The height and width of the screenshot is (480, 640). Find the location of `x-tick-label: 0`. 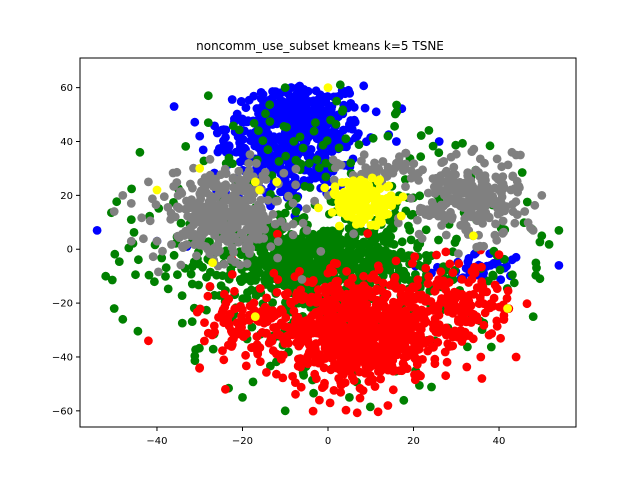

x-tick-label: 0 is located at coordinates (328, 441).